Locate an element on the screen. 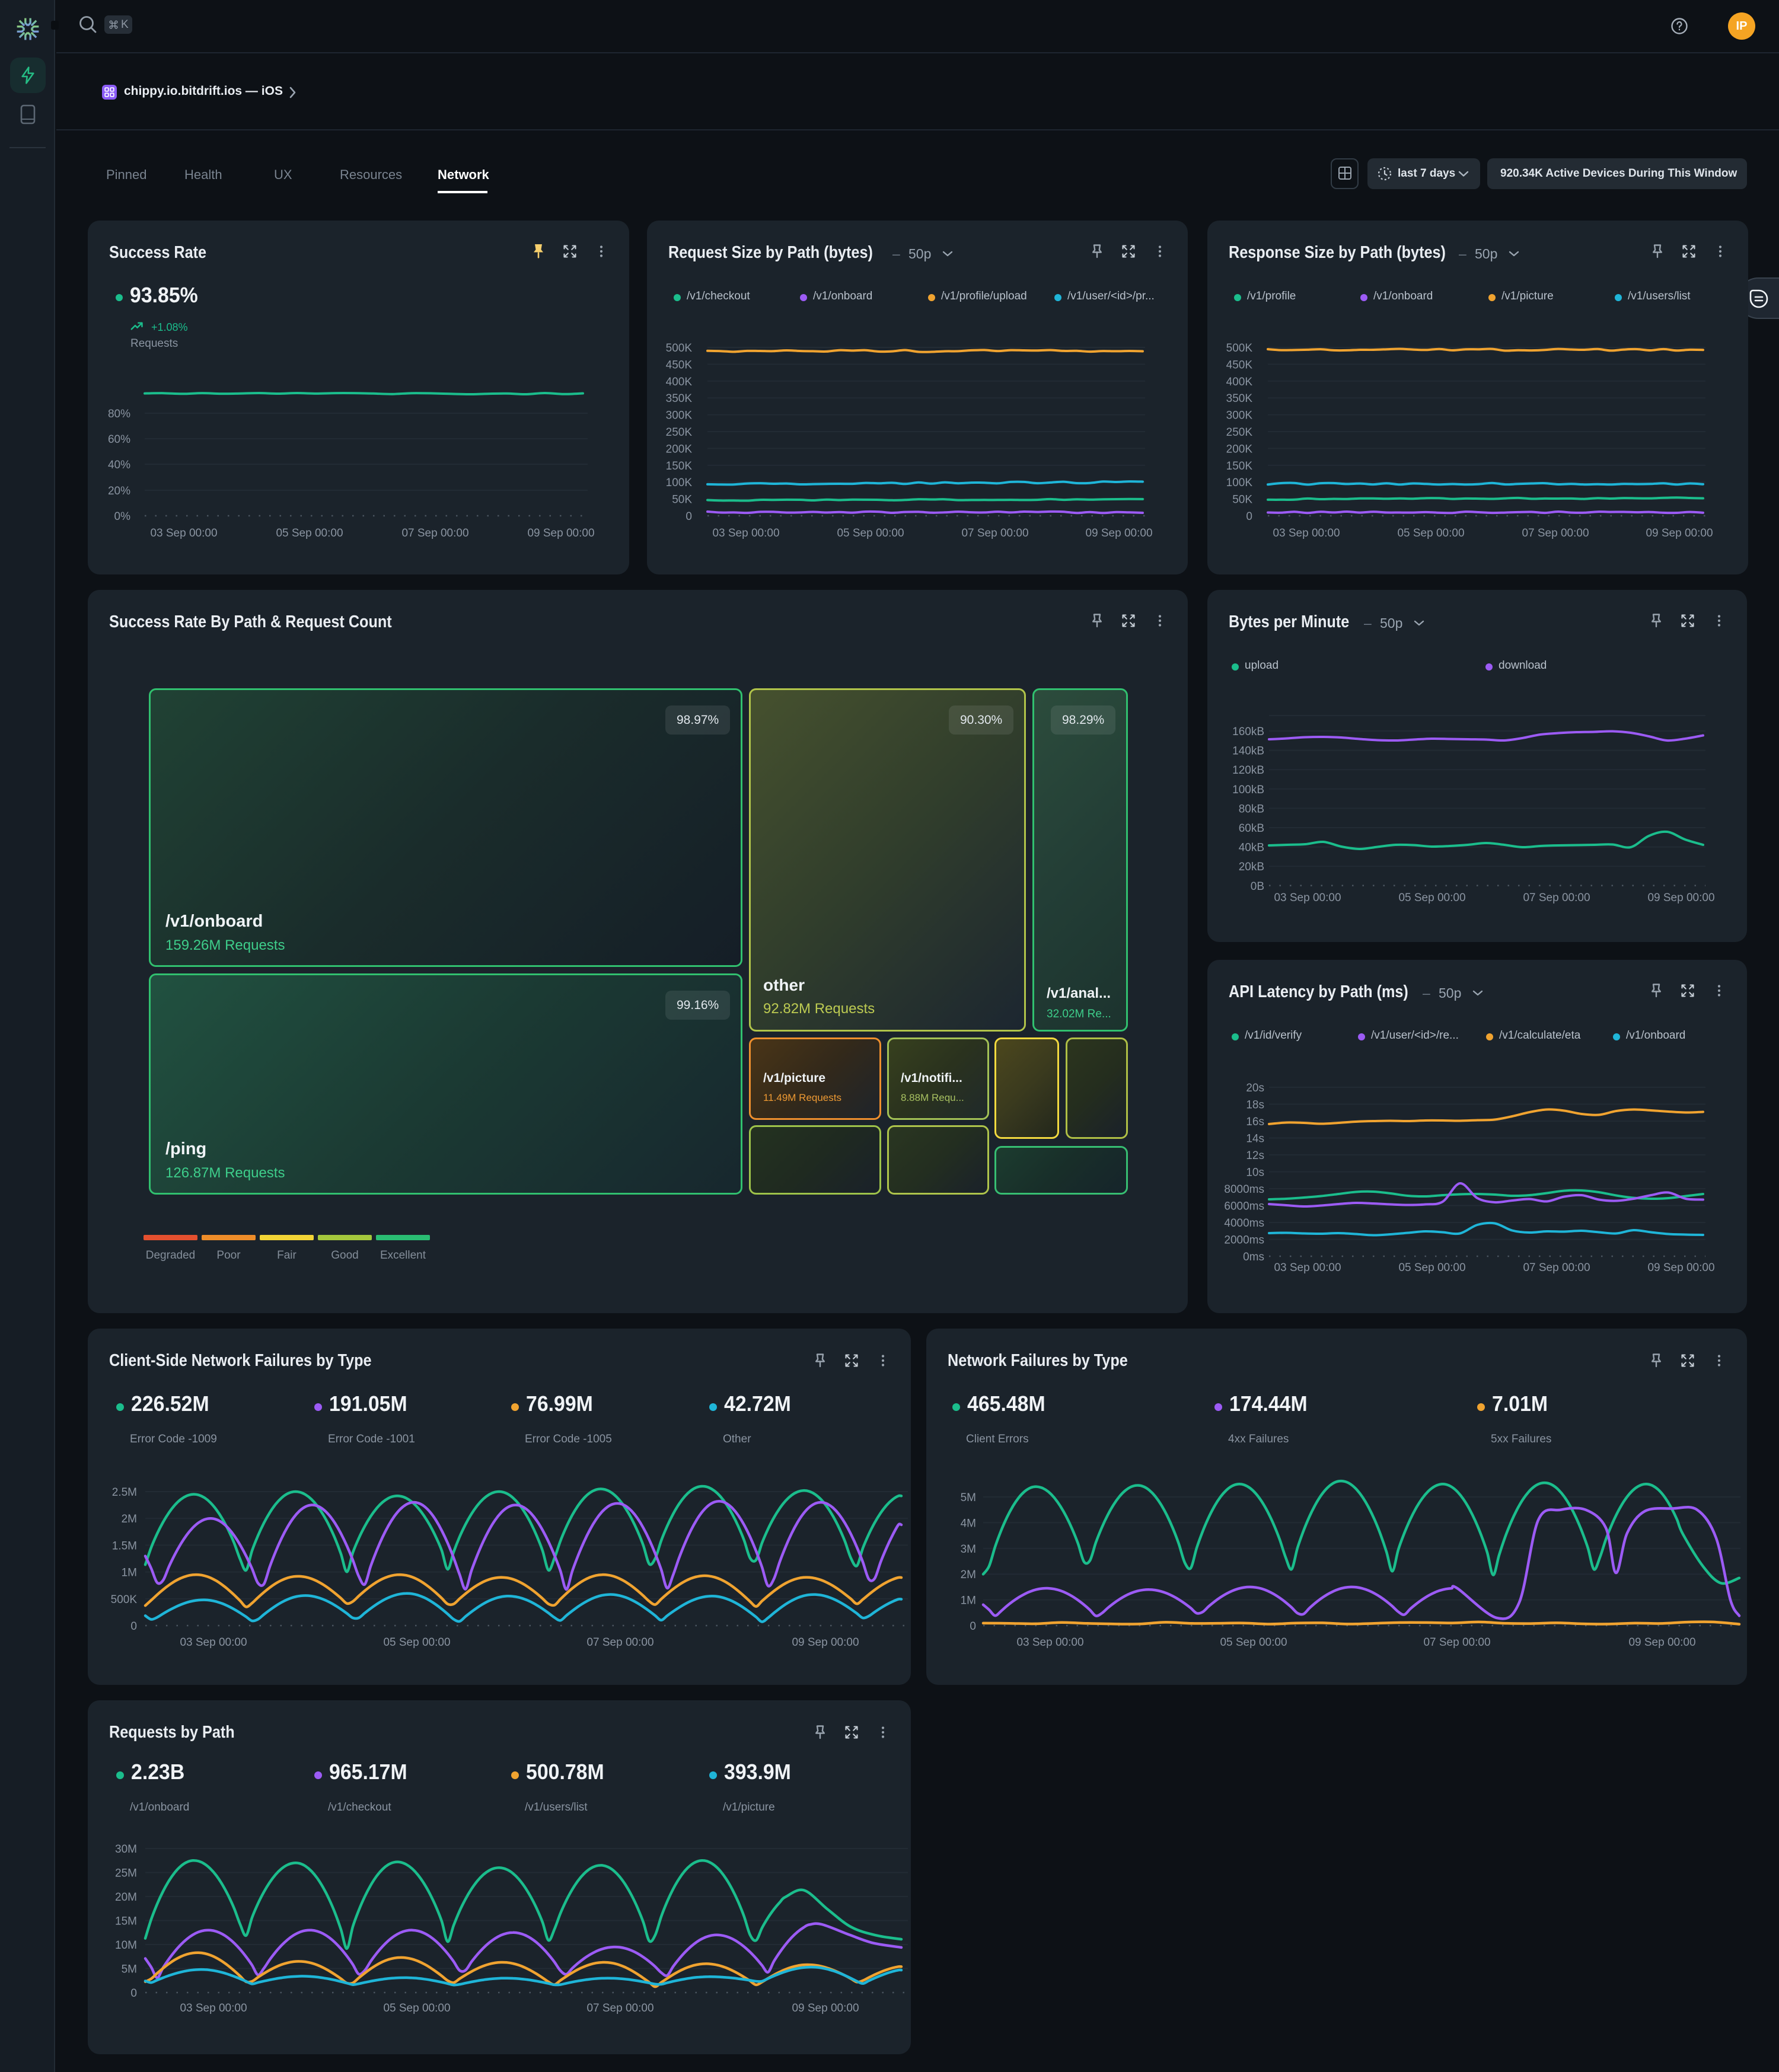  svg-text: 16s is located at coordinates (1255, 1122).